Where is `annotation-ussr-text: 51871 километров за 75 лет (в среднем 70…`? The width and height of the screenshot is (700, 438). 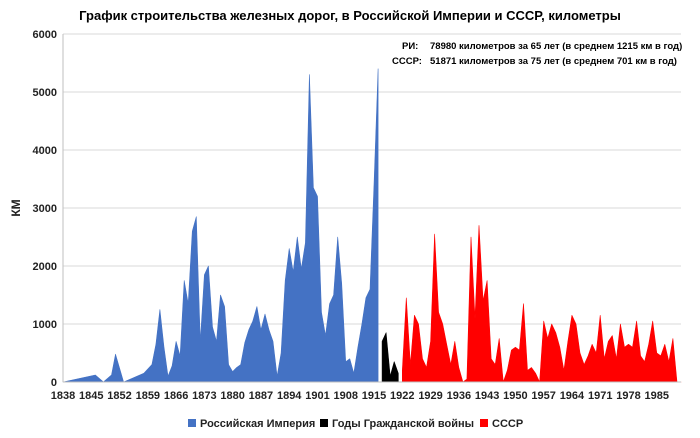 annotation-ussr-text: 51871 километров за 75 лет (в среднем 70… is located at coordinates (553, 61).